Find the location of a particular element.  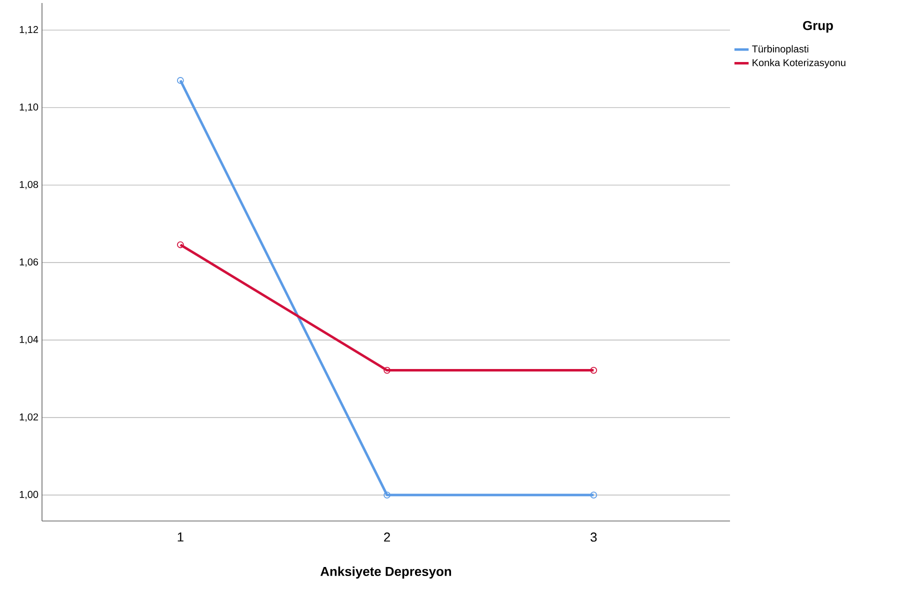

y-tick-label: 1,08 is located at coordinates (29, 185).